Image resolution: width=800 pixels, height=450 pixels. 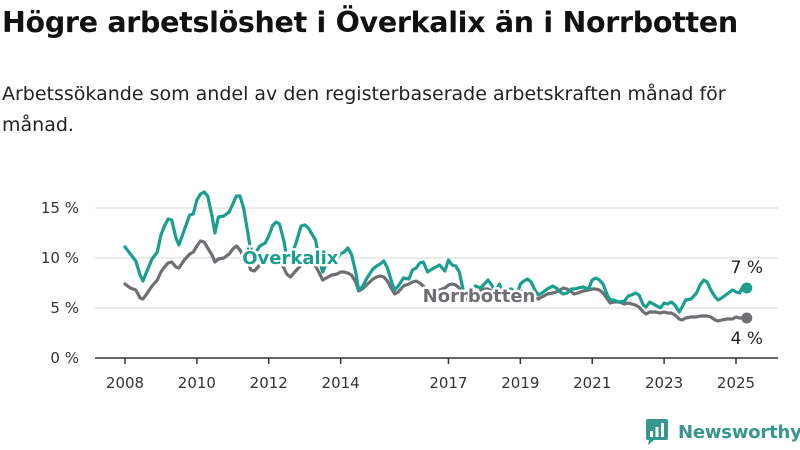 I want to click on x-tick-label: 2025, so click(x=736, y=383).